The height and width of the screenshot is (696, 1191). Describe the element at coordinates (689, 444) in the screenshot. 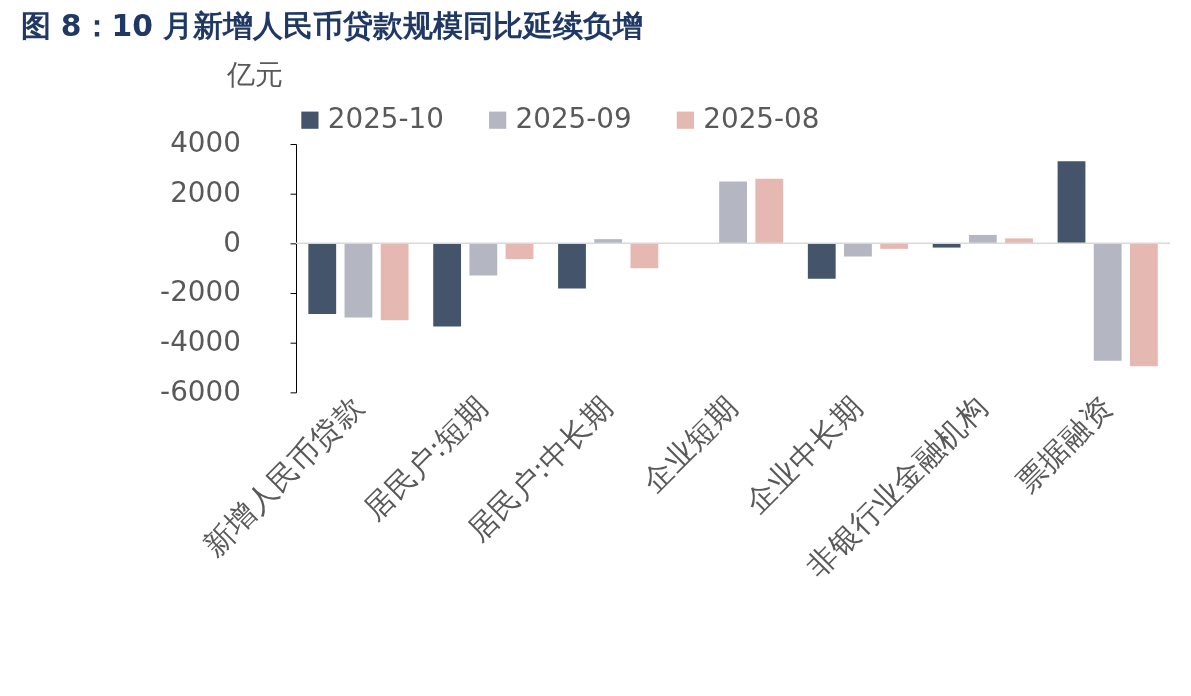

I see `x-tick-label: 企业短期` at that location.